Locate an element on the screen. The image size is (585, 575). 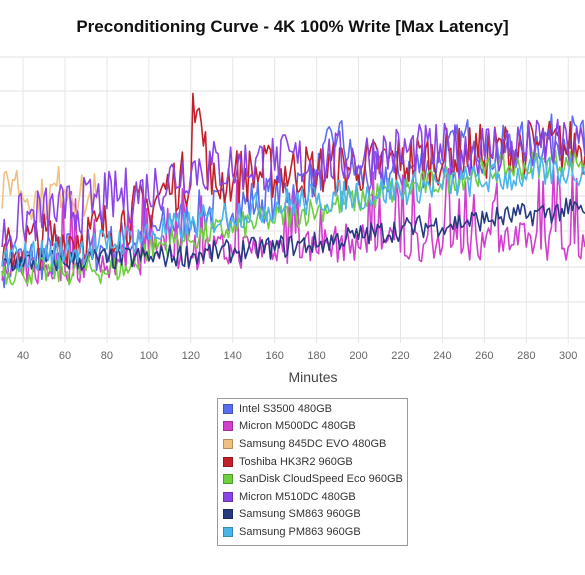
x-tick-label: 280 is located at coordinates (526, 356).